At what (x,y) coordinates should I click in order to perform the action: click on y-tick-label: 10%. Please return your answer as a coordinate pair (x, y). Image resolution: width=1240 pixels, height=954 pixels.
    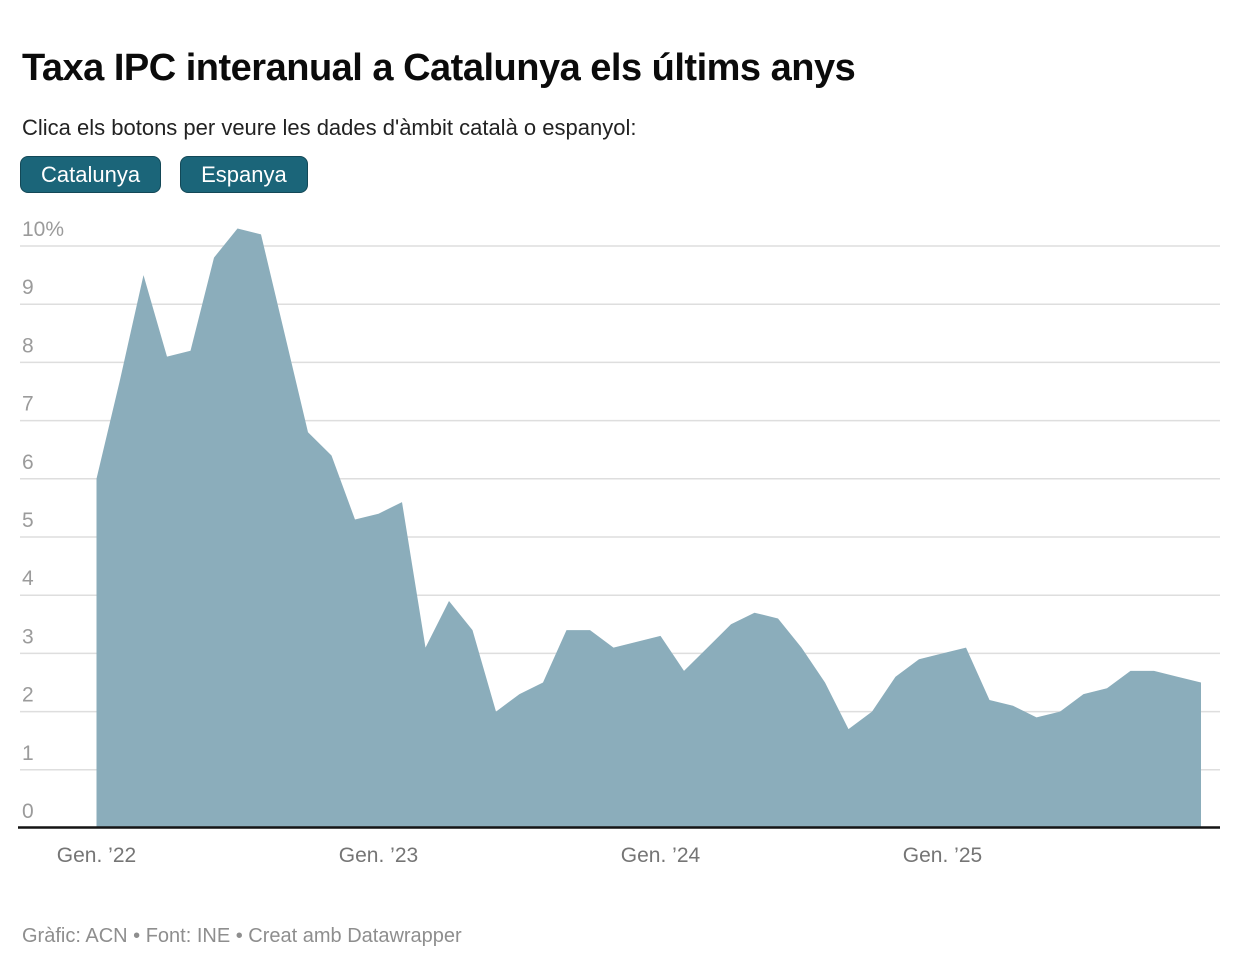
    Looking at the image, I should click on (43, 229).